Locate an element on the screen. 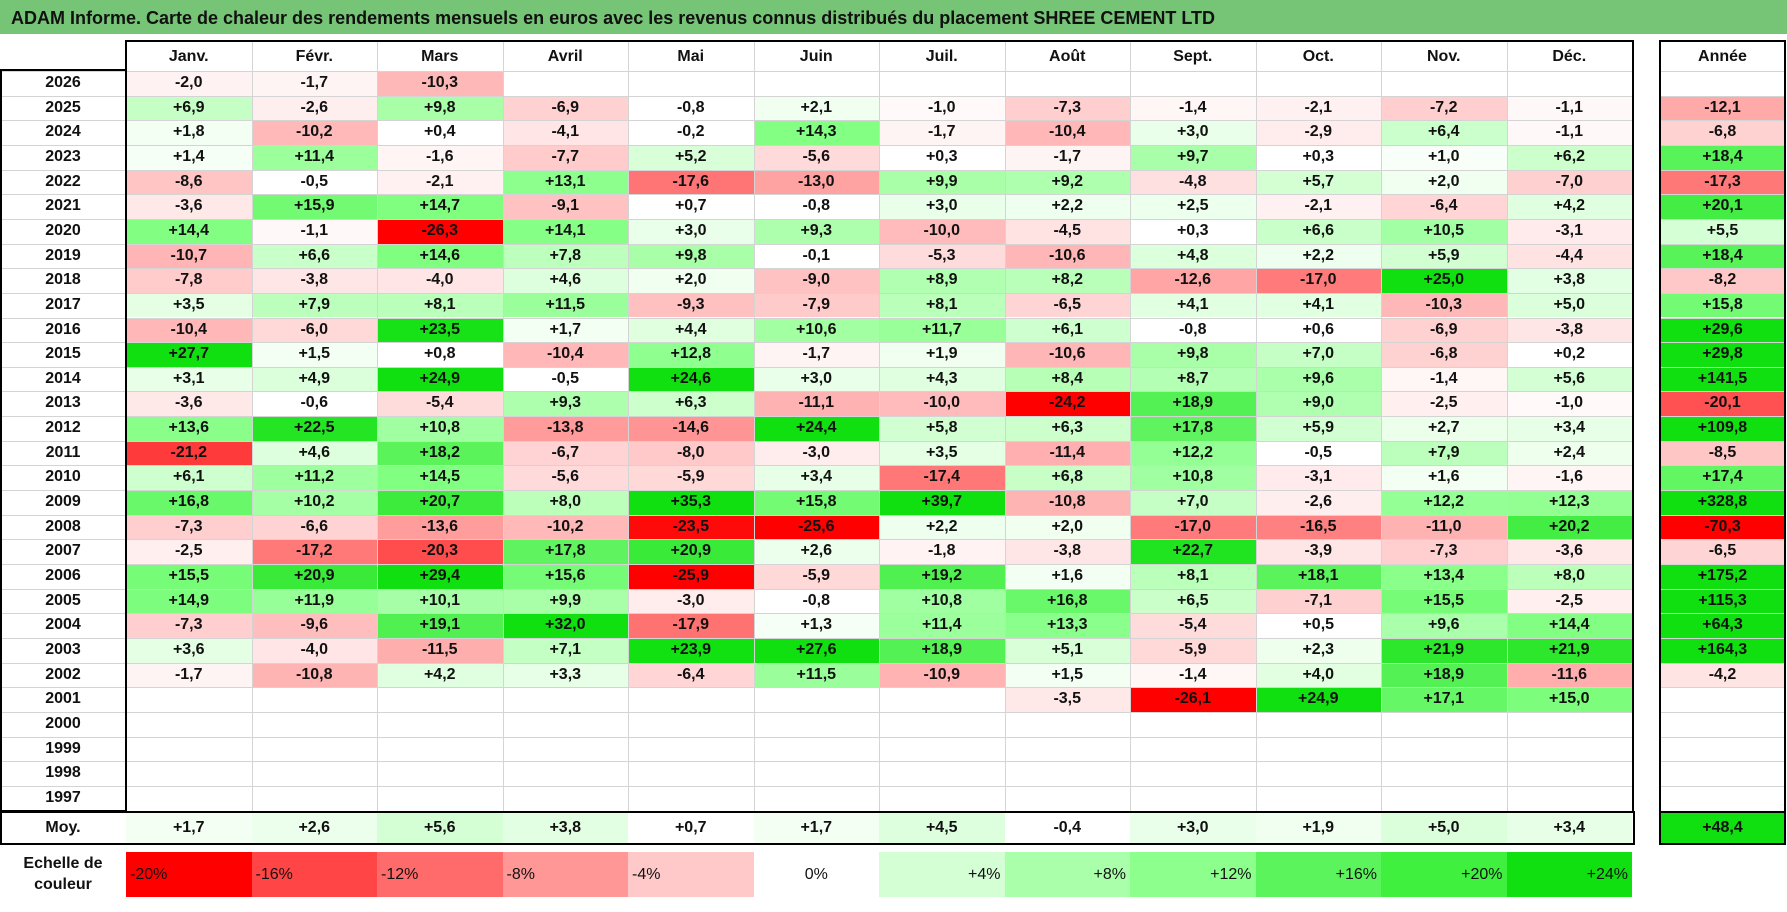  heatmap-cell: -9,1 is located at coordinates (565, 206).